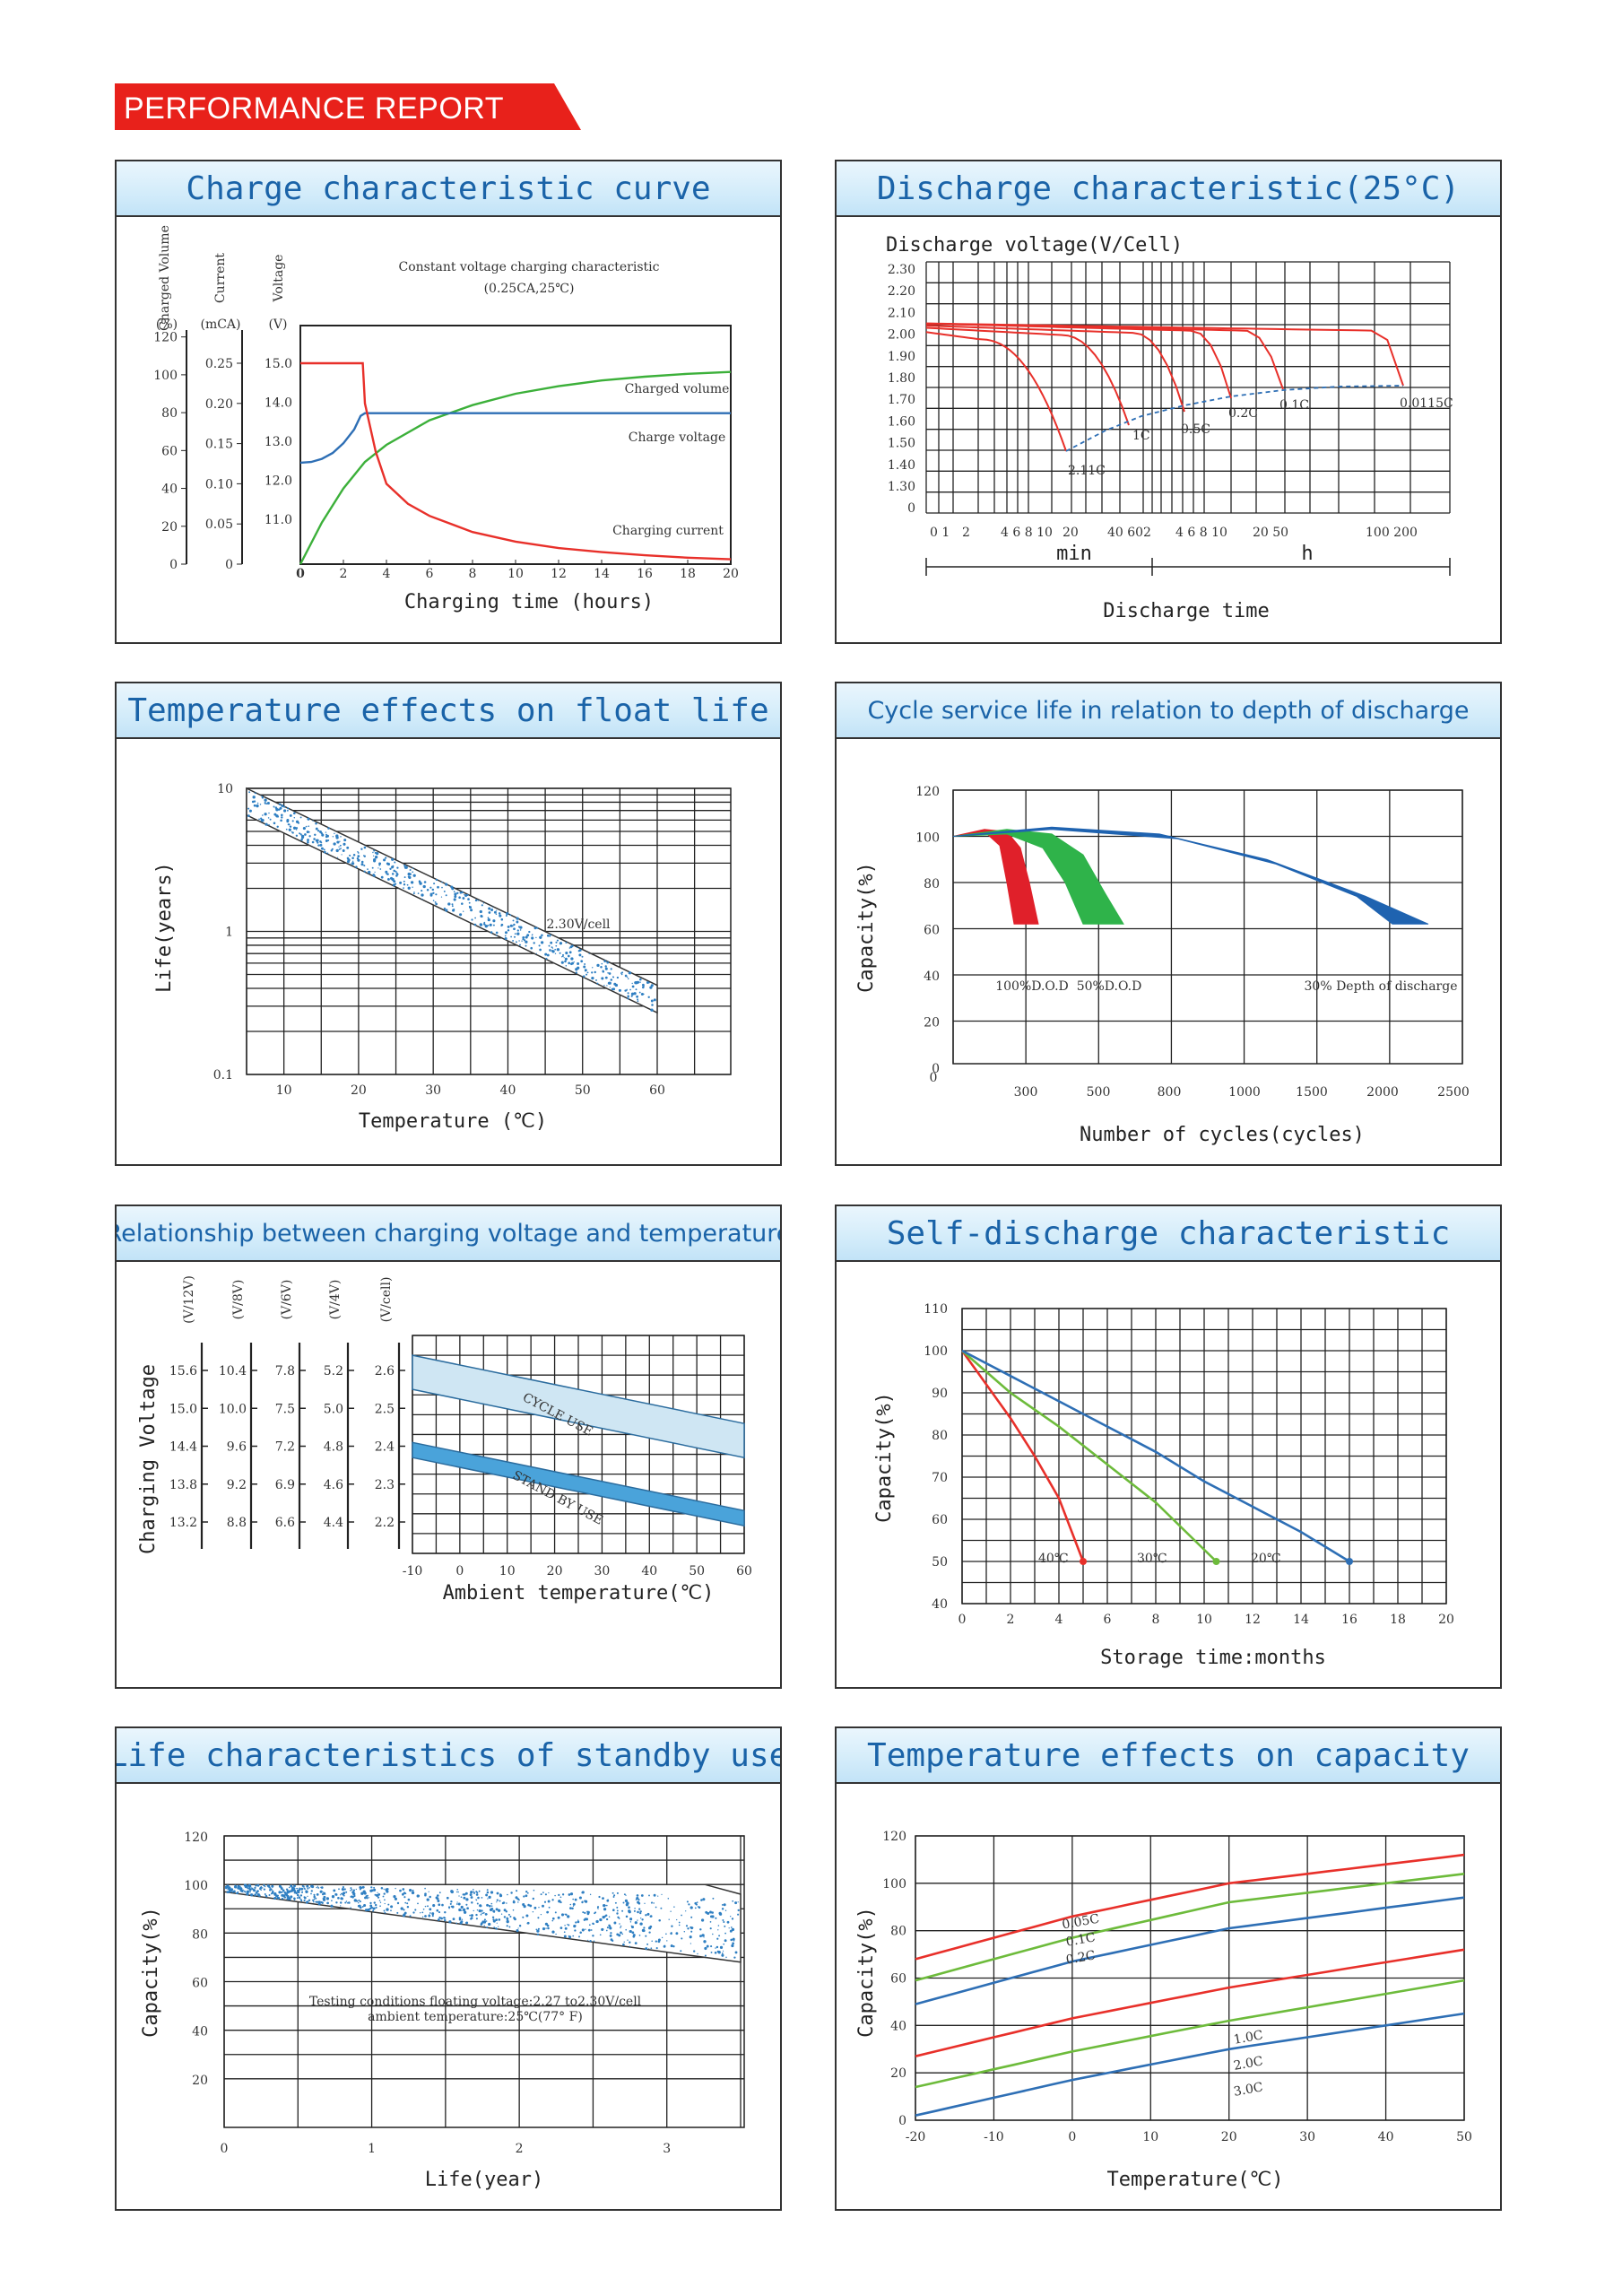 The width and height of the screenshot is (1622, 2296). I want to click on tick-label-x: 40, so click(1386, 2137).